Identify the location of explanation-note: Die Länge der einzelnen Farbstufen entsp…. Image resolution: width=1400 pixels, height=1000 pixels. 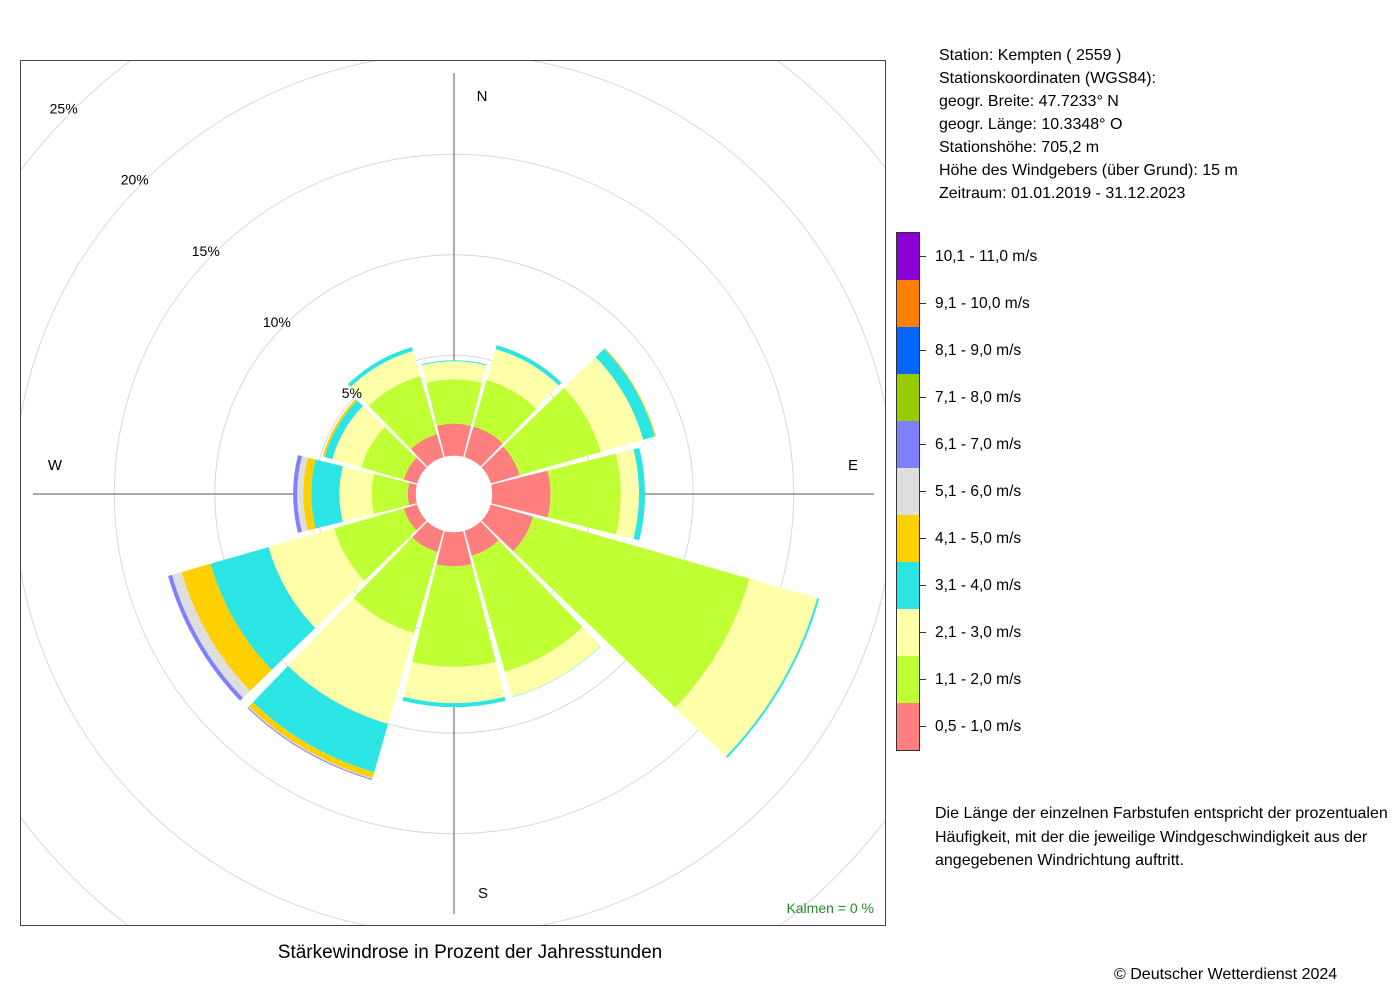
(1161, 837).